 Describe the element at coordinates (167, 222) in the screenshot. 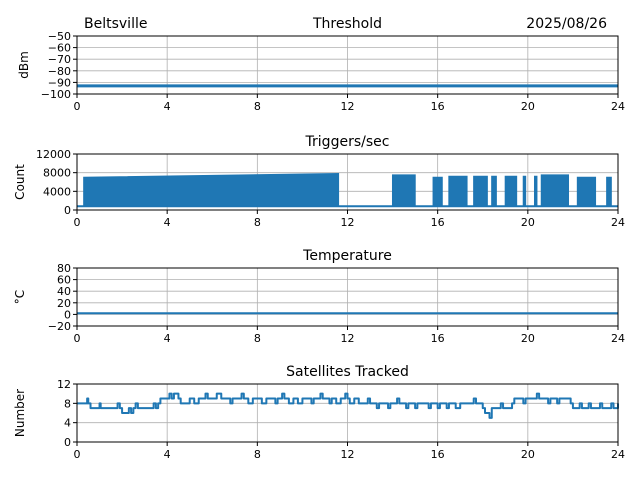

I see `triggers-xtick-label: 4` at that location.